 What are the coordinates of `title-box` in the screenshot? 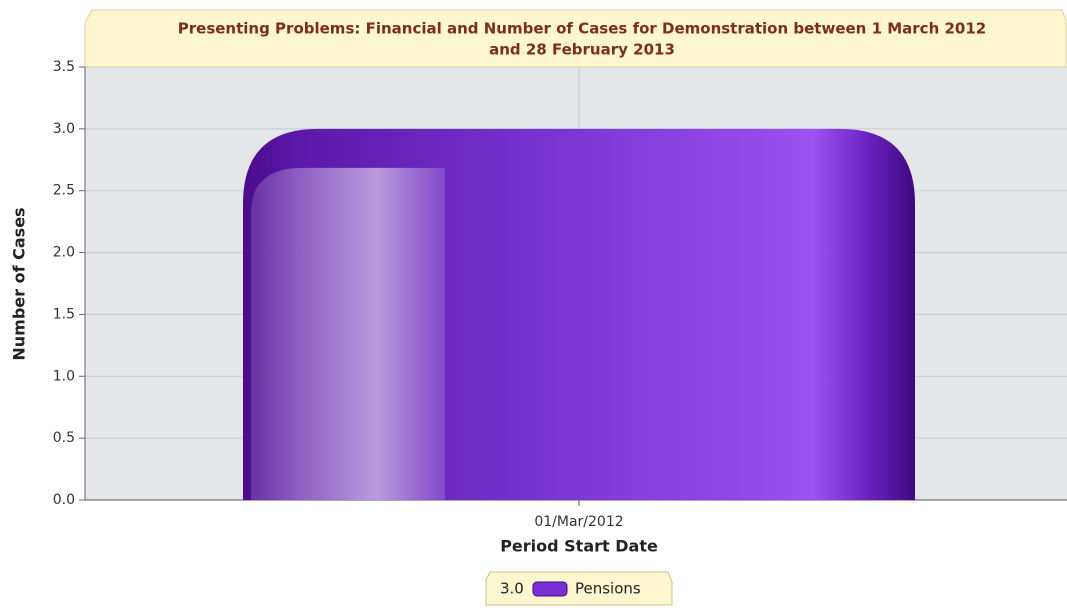 It's located at (575, 38).